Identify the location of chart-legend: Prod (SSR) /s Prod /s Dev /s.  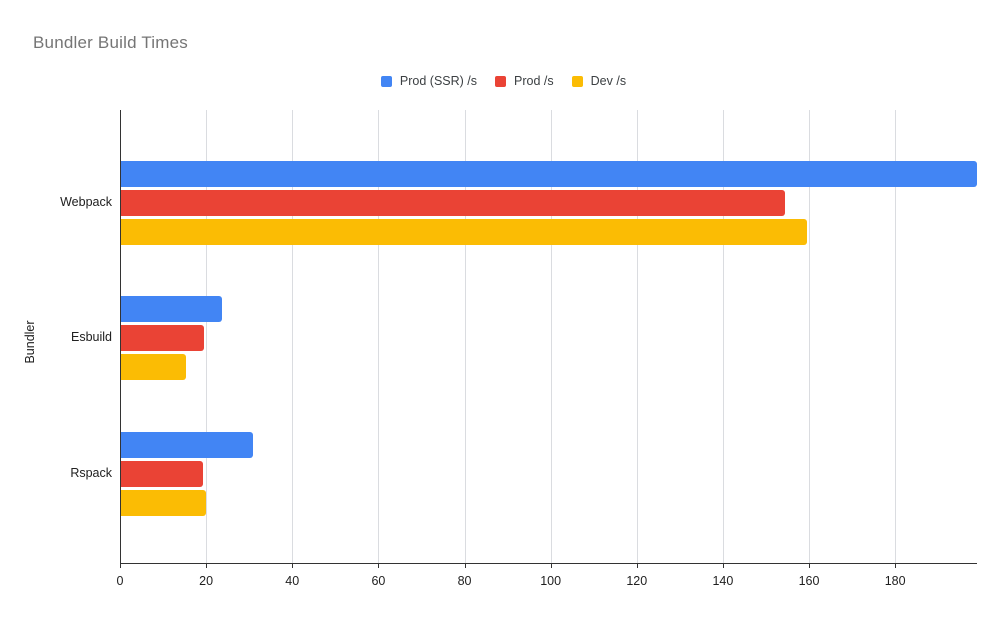
(503, 81).